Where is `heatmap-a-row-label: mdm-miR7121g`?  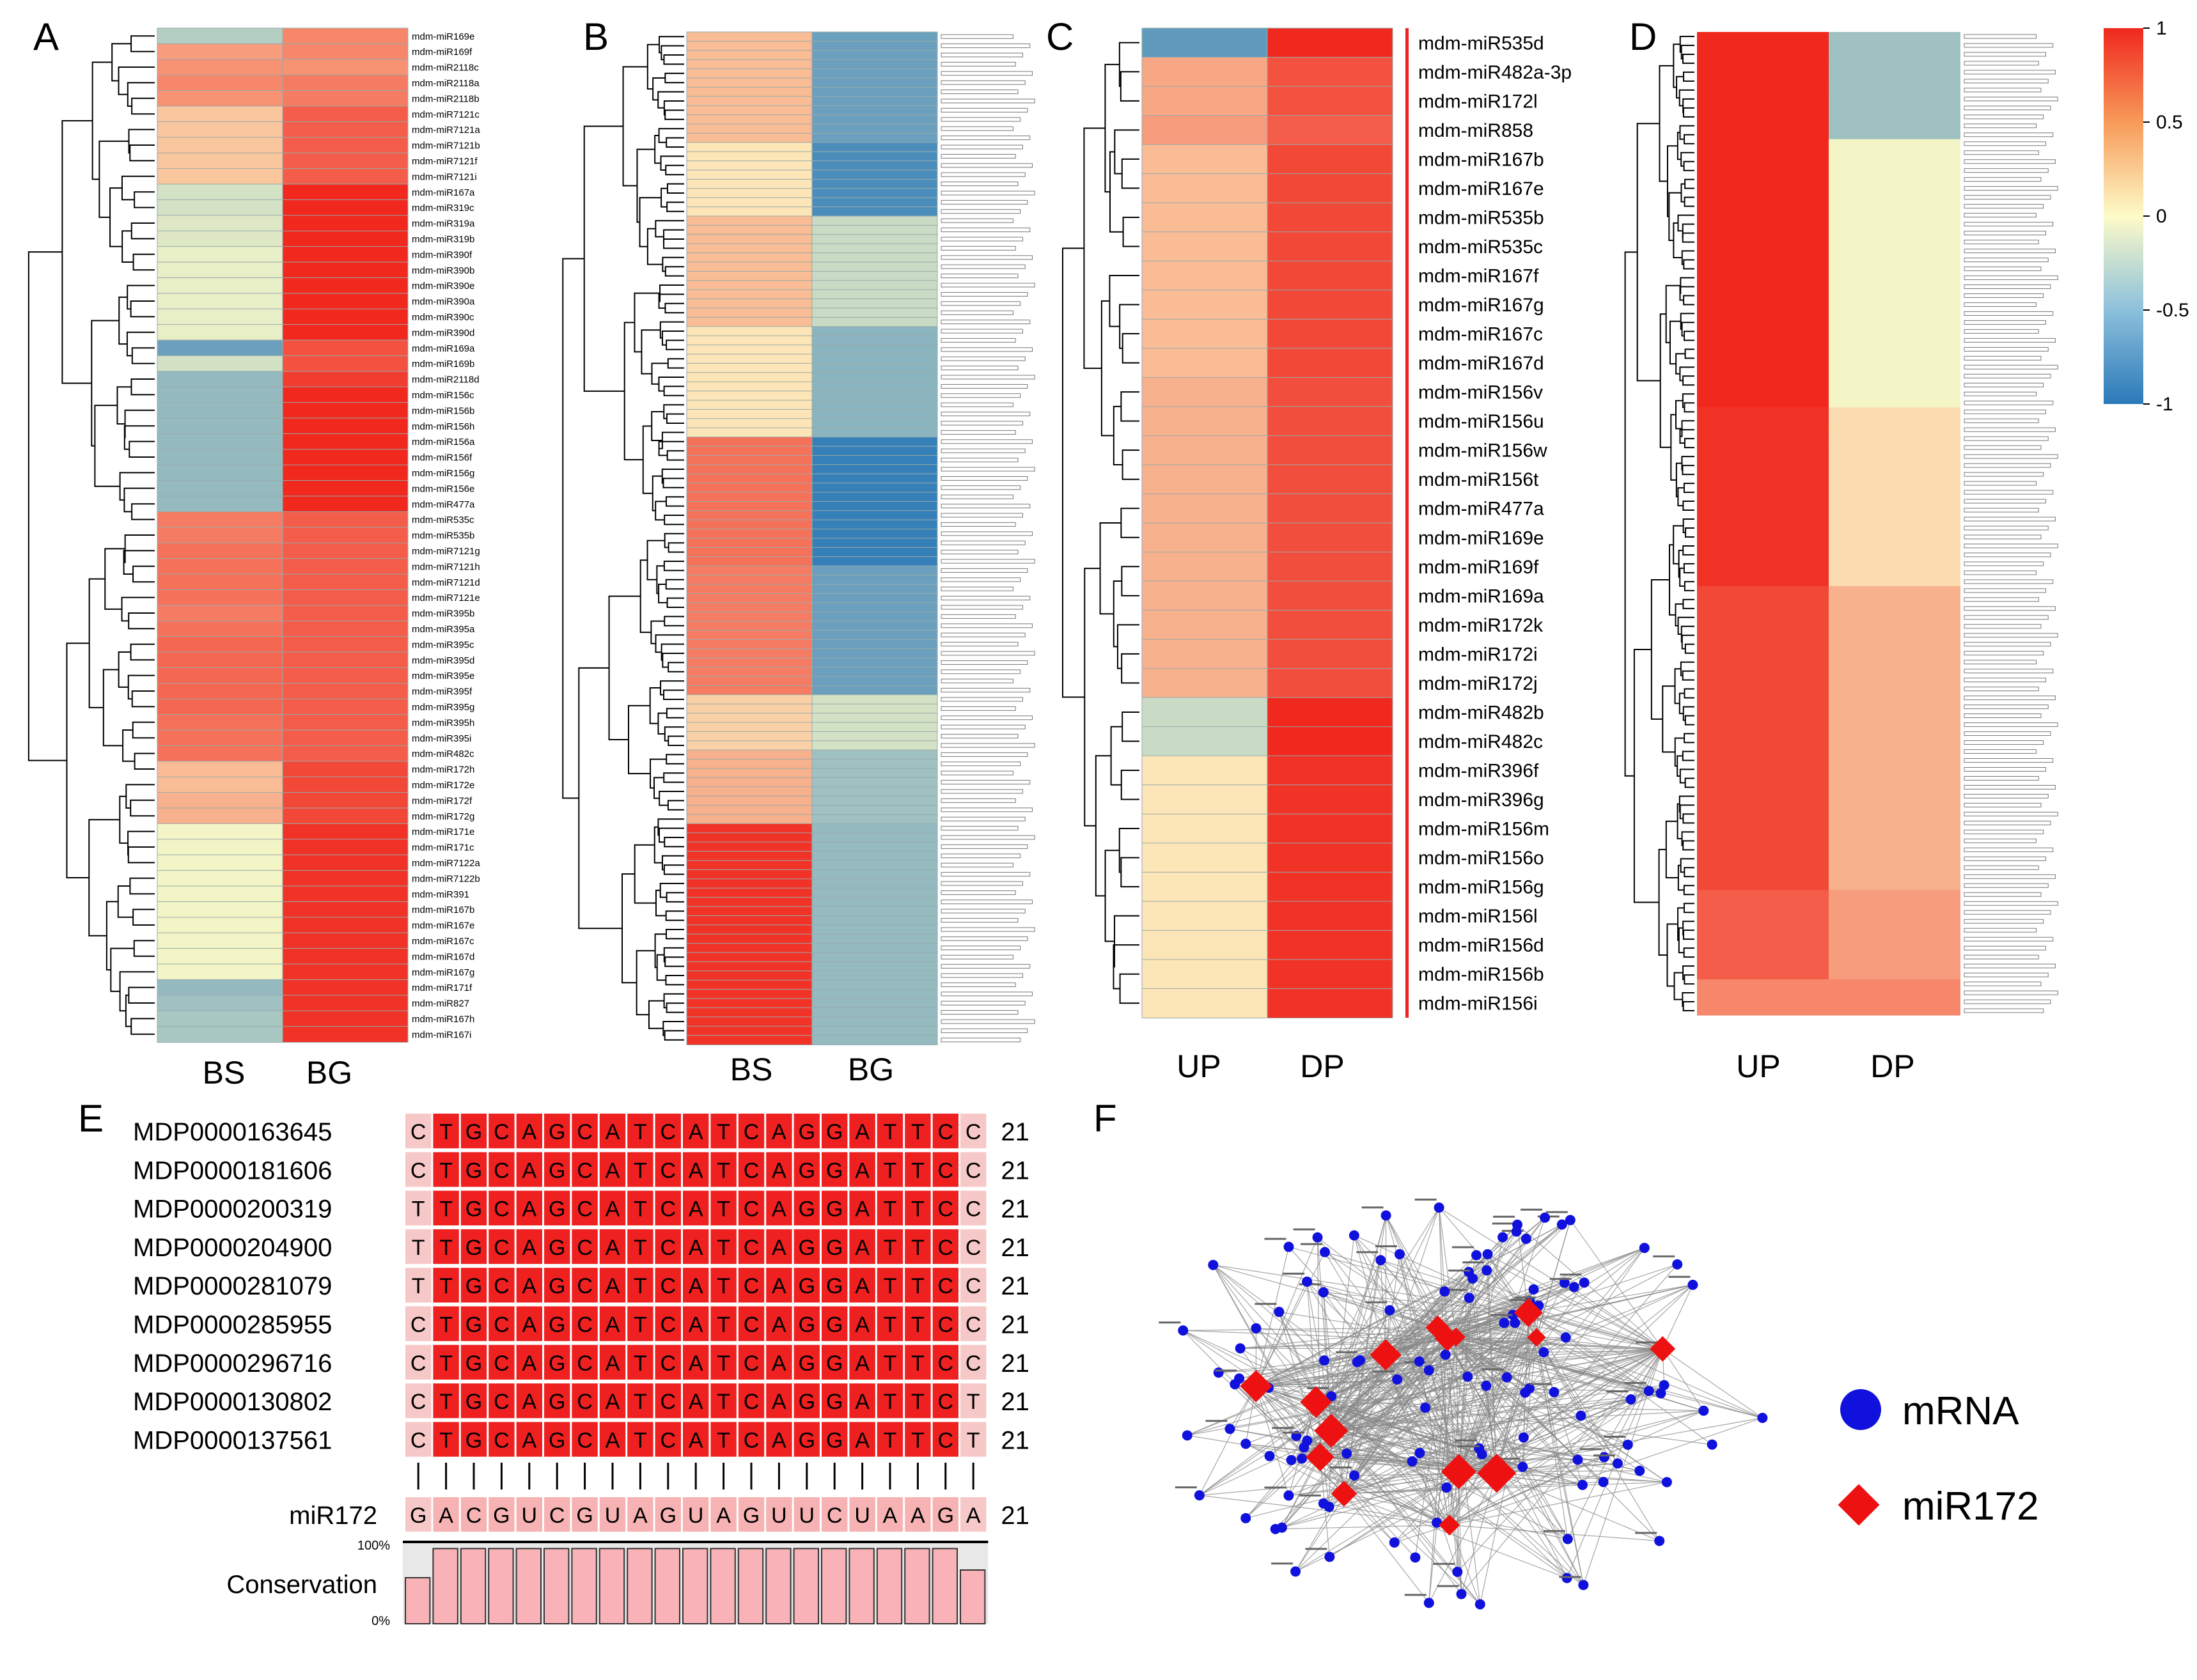 heatmap-a-row-label: mdm-miR7121g is located at coordinates (446, 551).